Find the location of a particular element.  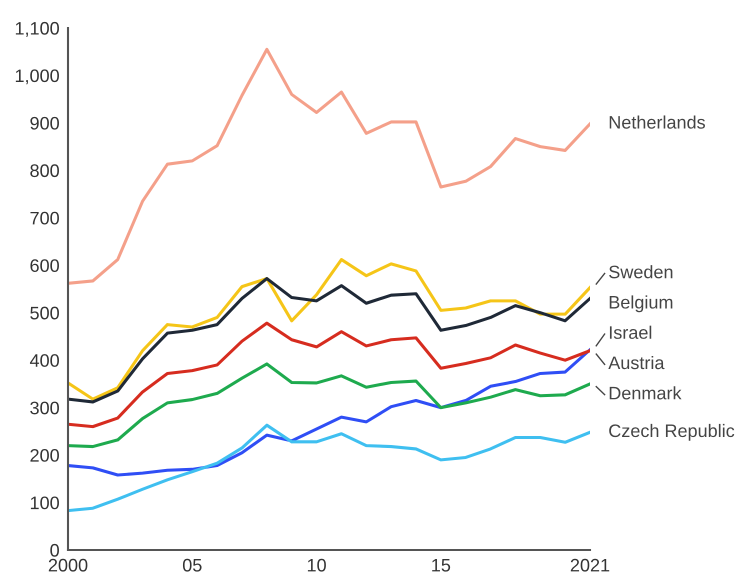

y-tick-label: 1,100 is located at coordinates (37, 29).